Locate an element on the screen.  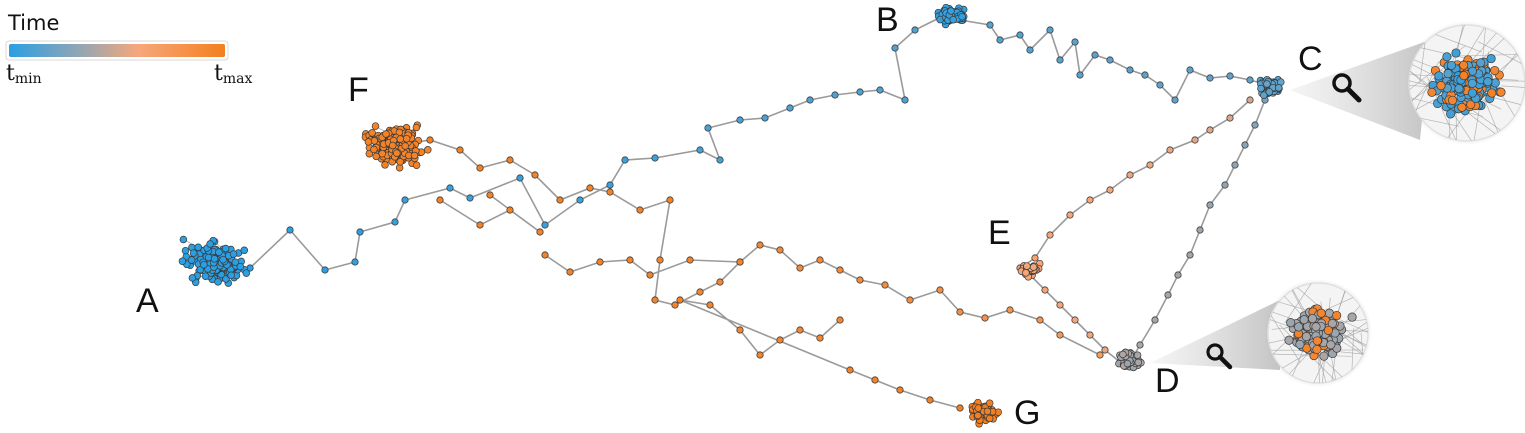
legend-gradient-bar is located at coordinates (117, 50).